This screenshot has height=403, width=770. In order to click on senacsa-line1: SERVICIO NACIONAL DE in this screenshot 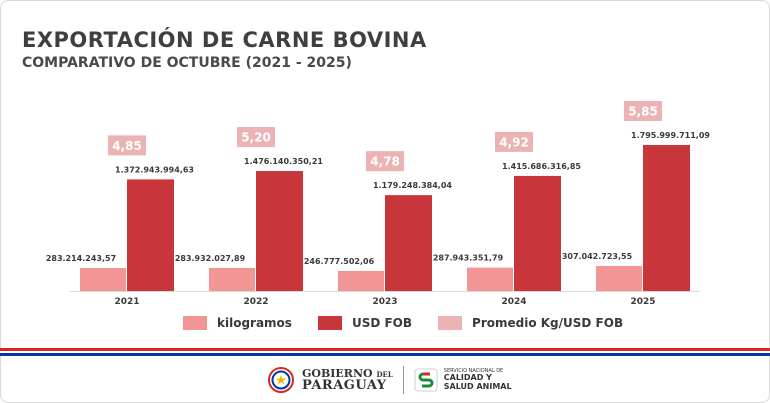, I will do `click(473, 370)`.